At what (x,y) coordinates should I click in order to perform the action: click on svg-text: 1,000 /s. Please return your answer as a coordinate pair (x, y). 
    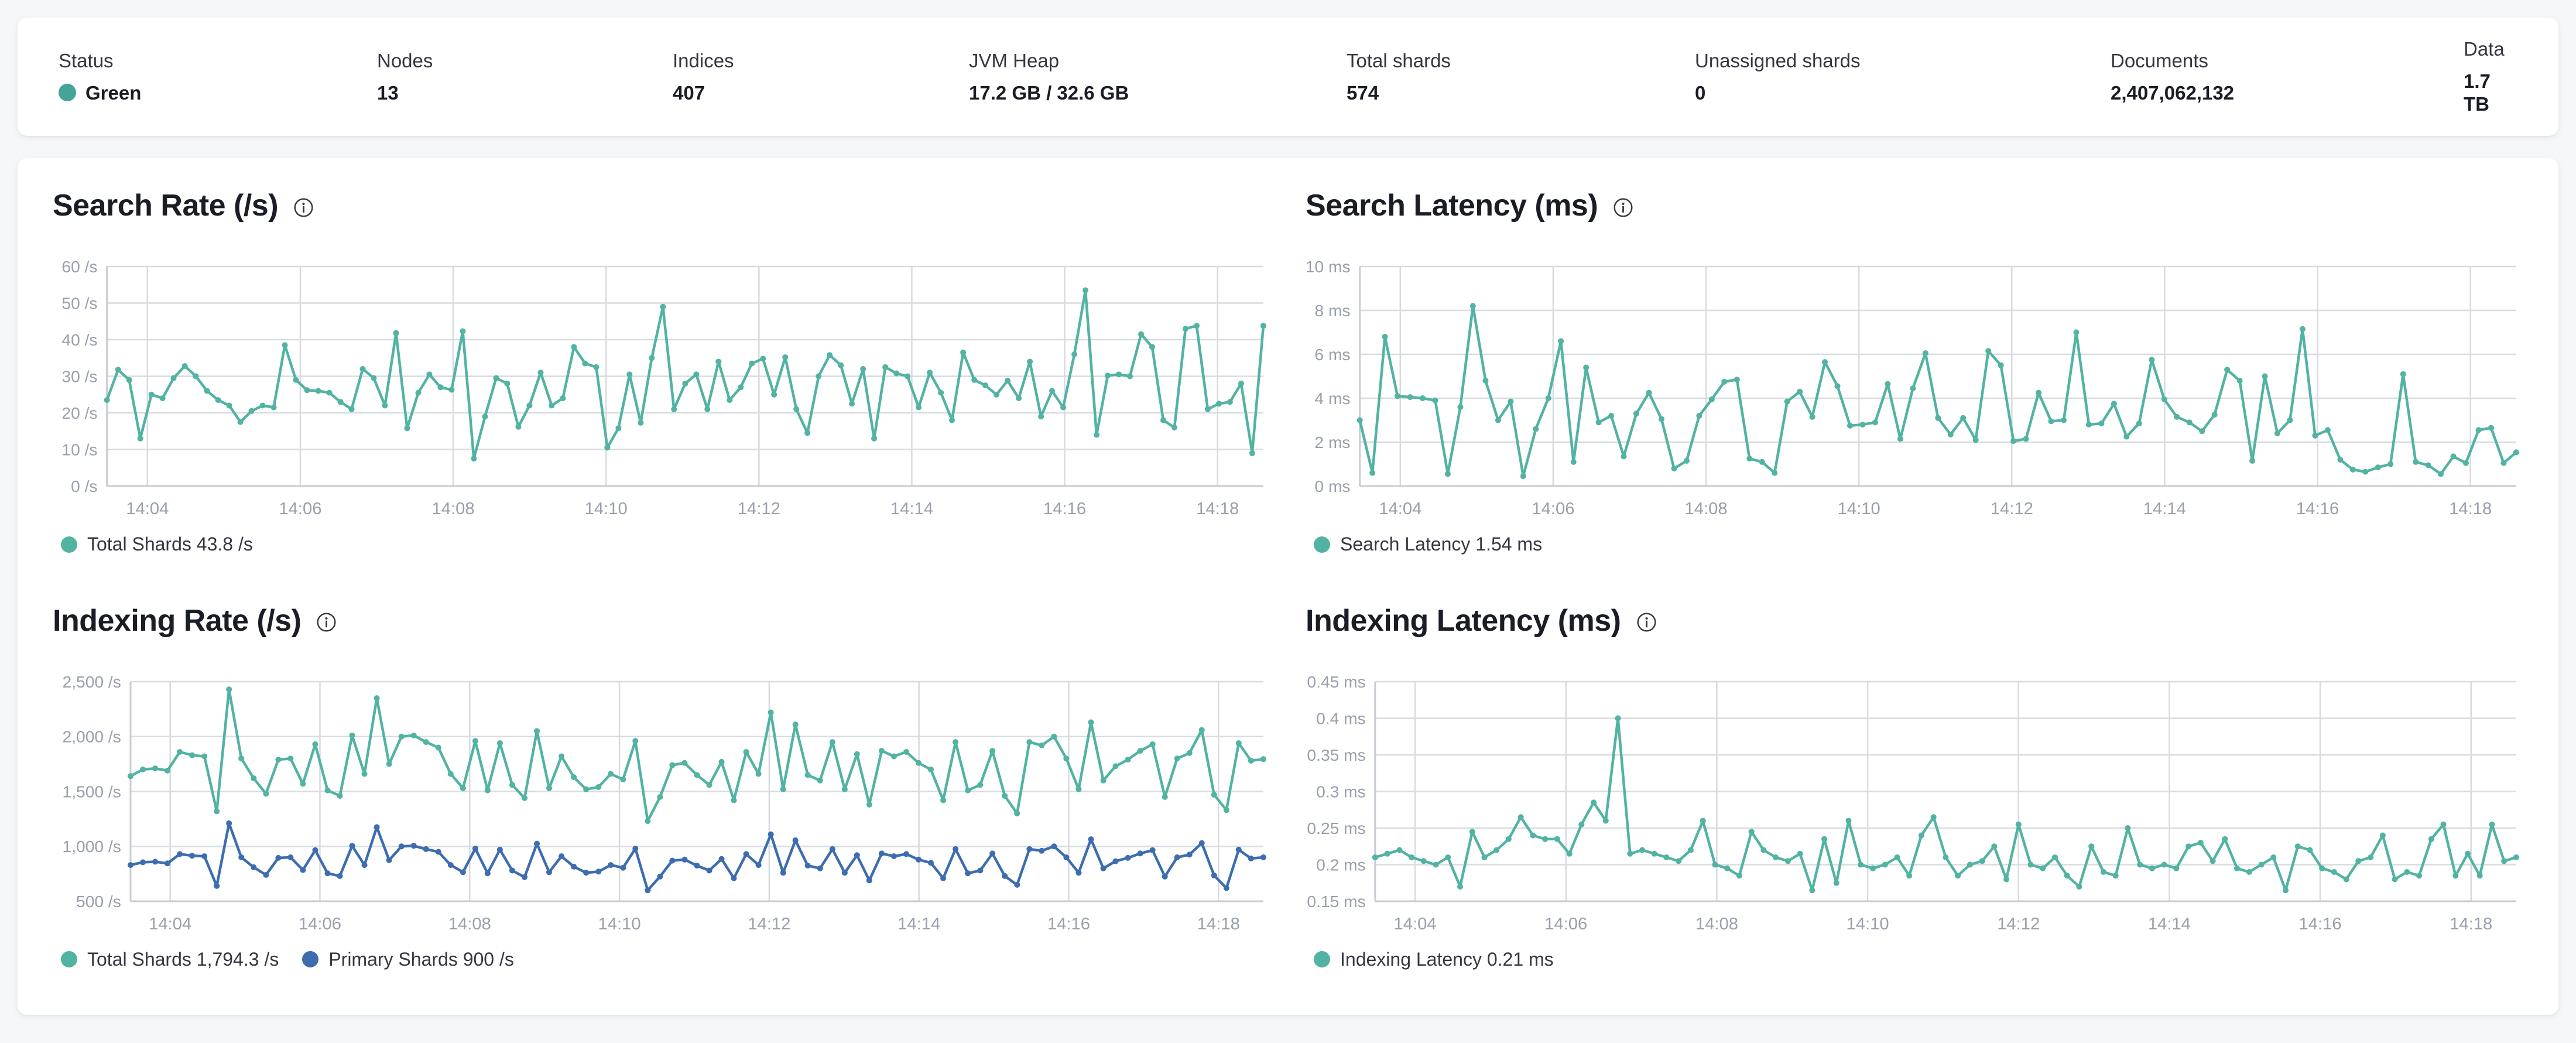
    Looking at the image, I should click on (92, 847).